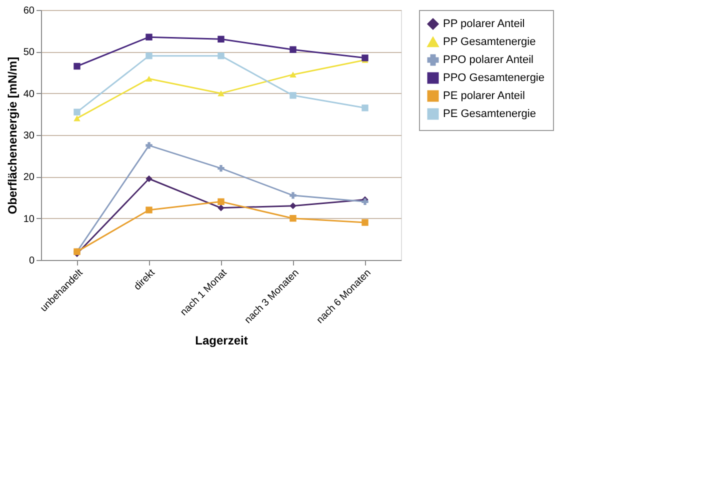  What do you see at coordinates (493, 78) in the screenshot?
I see `legend-label: PPO Gesamtenergie` at bounding box center [493, 78].